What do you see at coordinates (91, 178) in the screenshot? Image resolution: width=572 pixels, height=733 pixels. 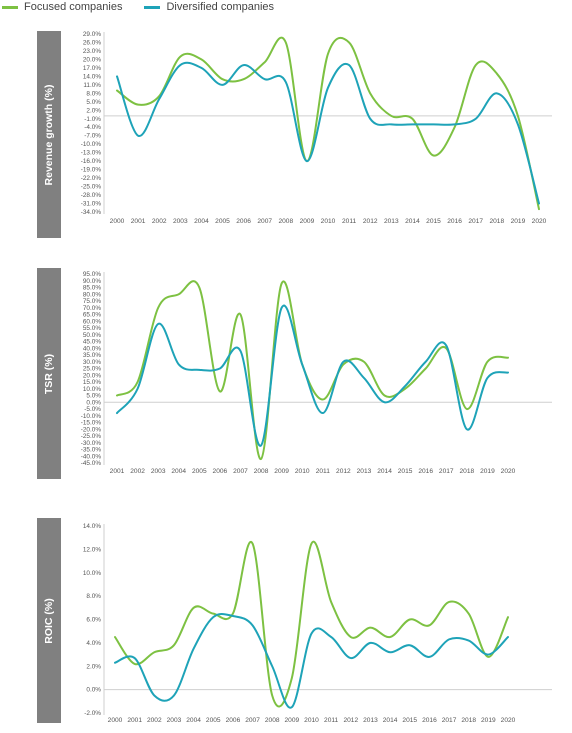 I see `y-tick-label: -22.0%` at bounding box center [91, 178].